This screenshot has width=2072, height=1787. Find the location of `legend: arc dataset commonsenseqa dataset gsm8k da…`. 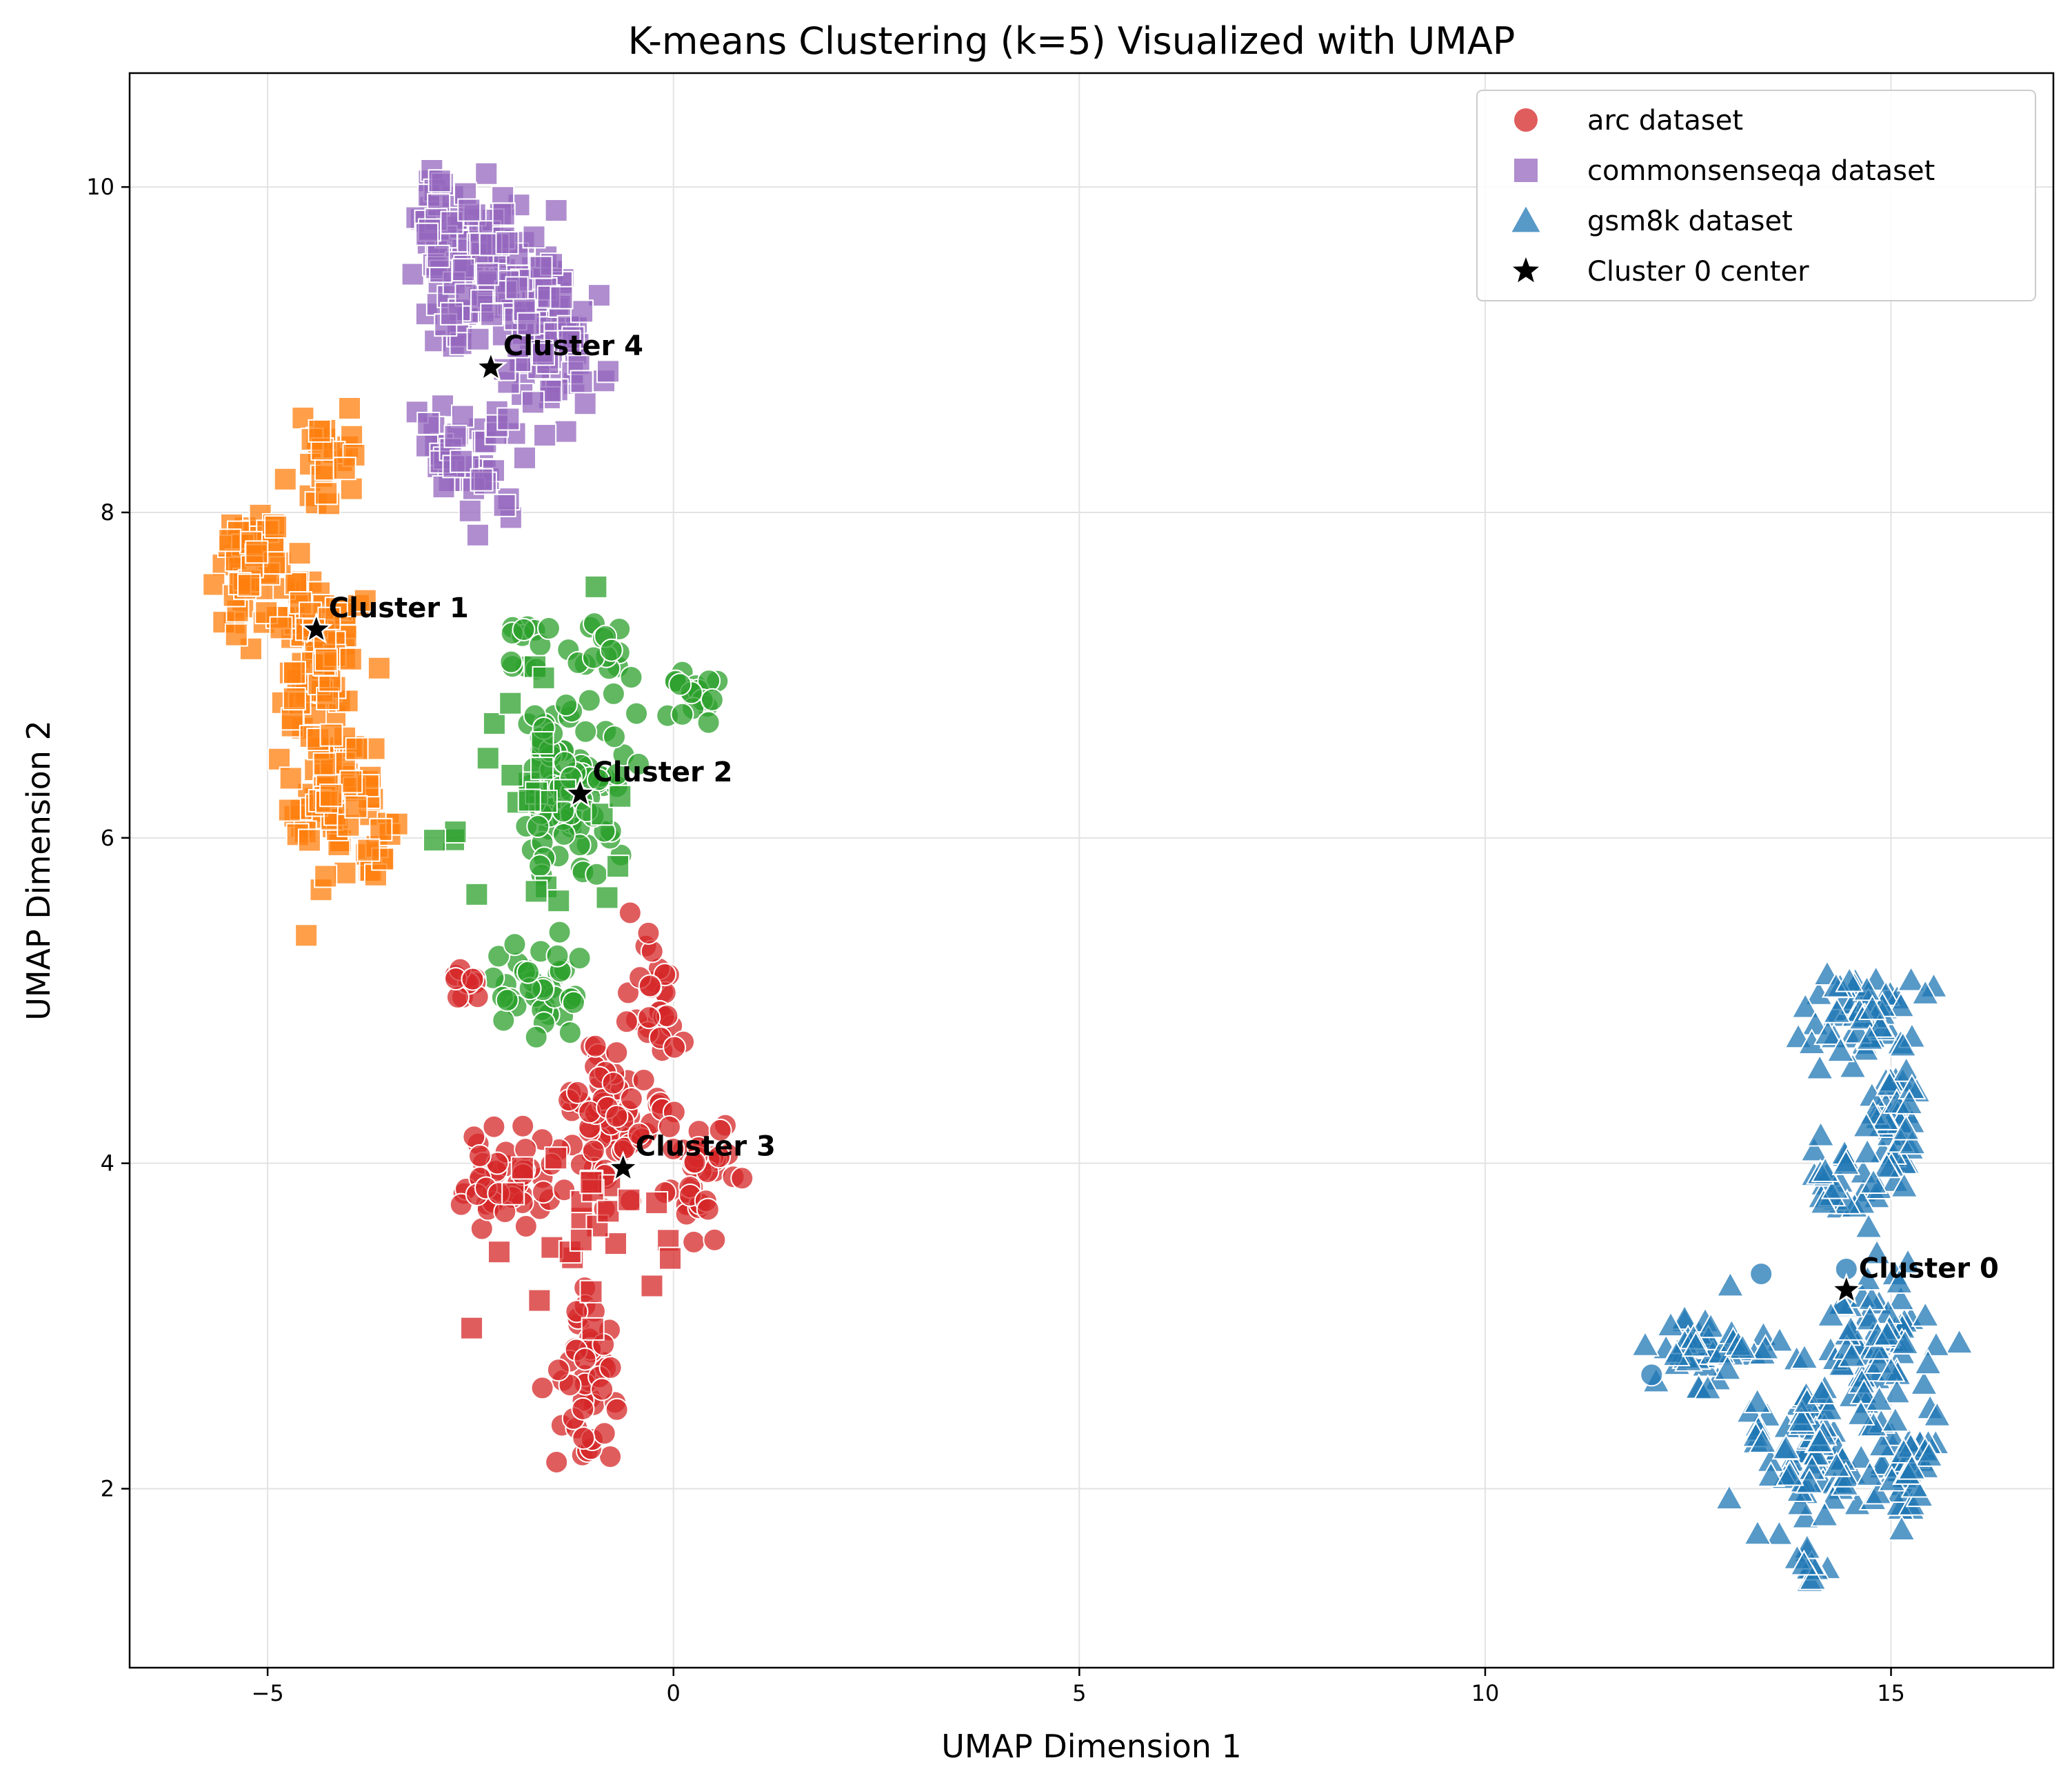

legend: arc dataset commonsenseqa dataset gsm8k da… is located at coordinates (1756, 195).